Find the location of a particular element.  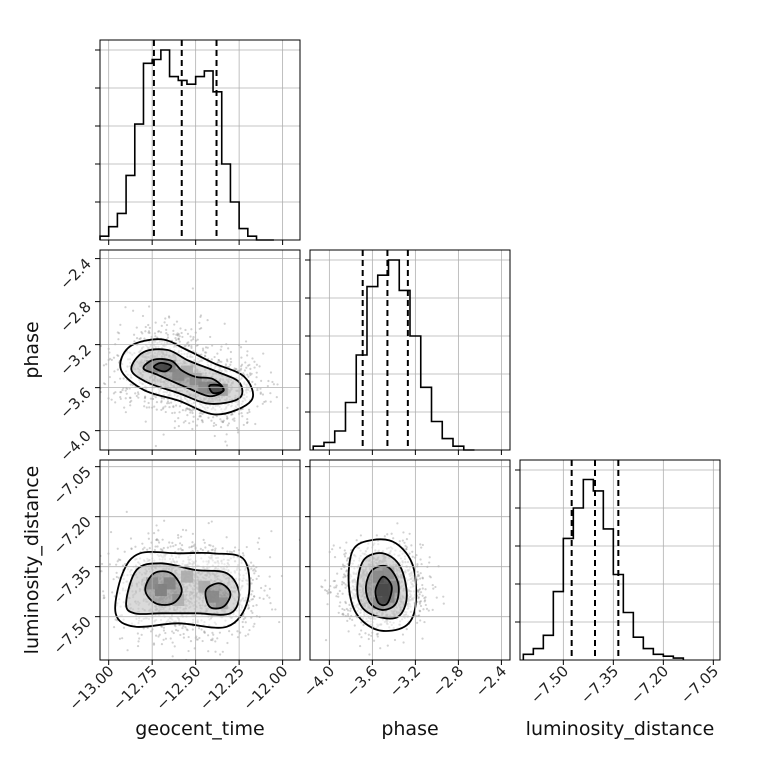

histogram-geocent-time-frame is located at coordinates (200, 140).